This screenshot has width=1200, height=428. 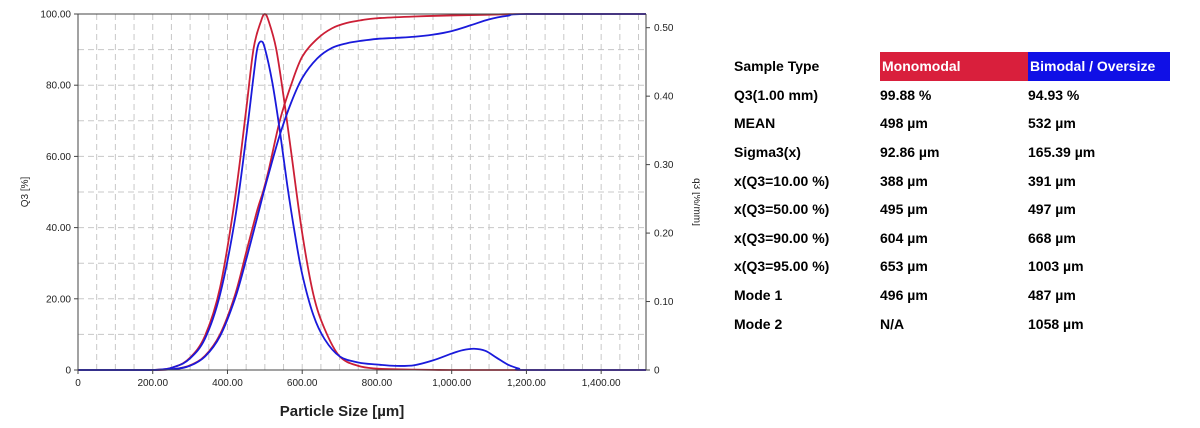 What do you see at coordinates (952, 323) in the screenshot?
I see `stats-row: Mode 2 N/A 1058 µm` at bounding box center [952, 323].